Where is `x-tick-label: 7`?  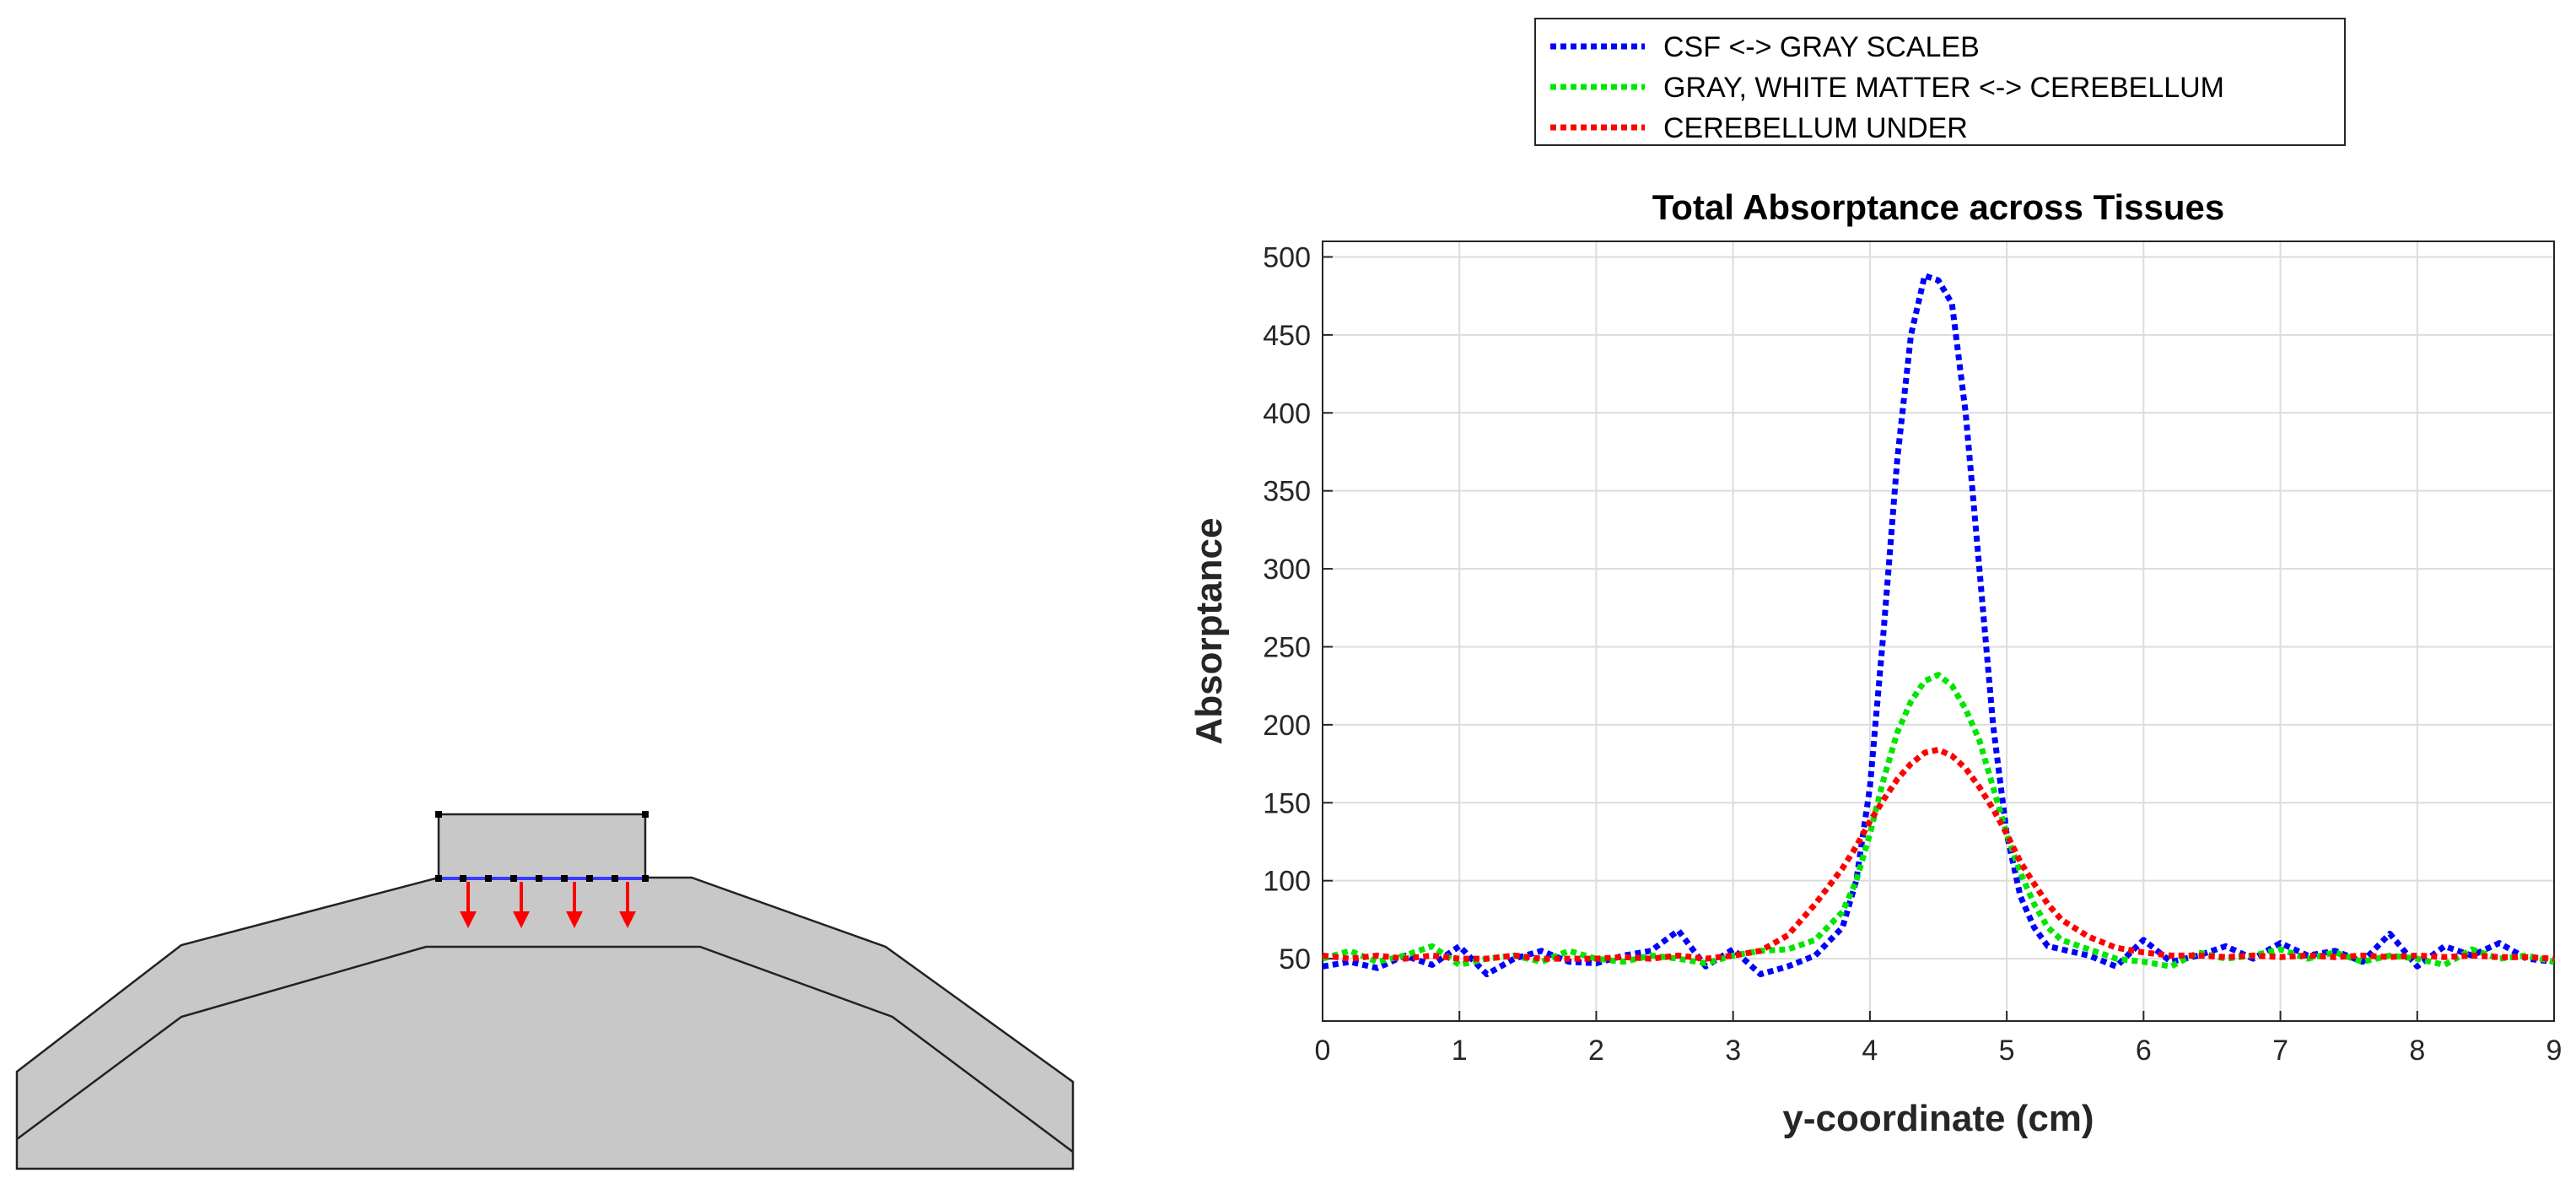
x-tick-label: 7 is located at coordinates (2280, 1051).